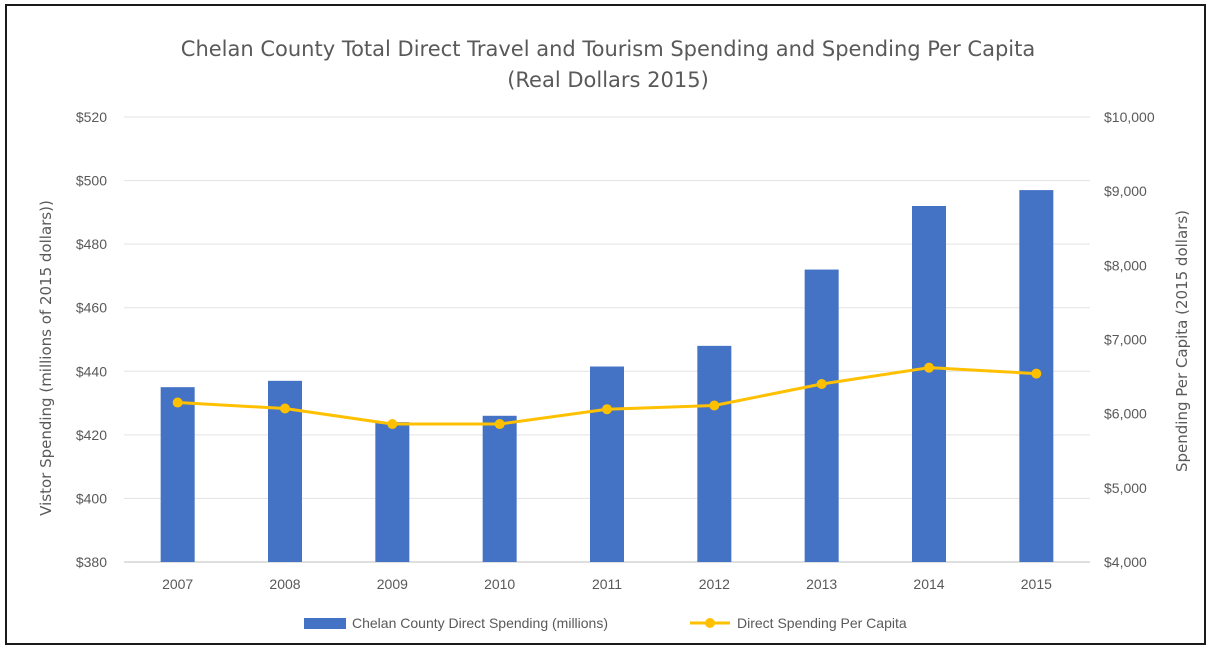  Describe the element at coordinates (1125, 562) in the screenshot. I see `right-axis-tick-label: $4,000` at that location.